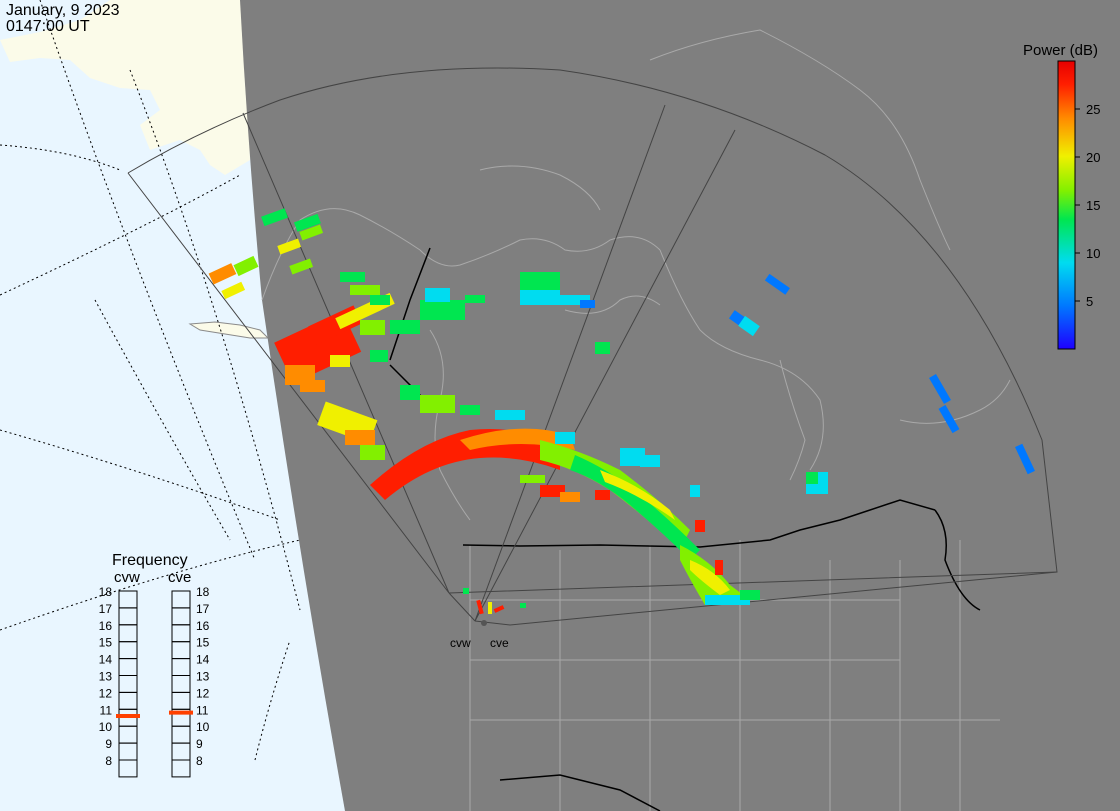 Image resolution: width=1120 pixels, height=811 pixels. I want to click on colorbar-tick-label: 5, so click(1089, 301).